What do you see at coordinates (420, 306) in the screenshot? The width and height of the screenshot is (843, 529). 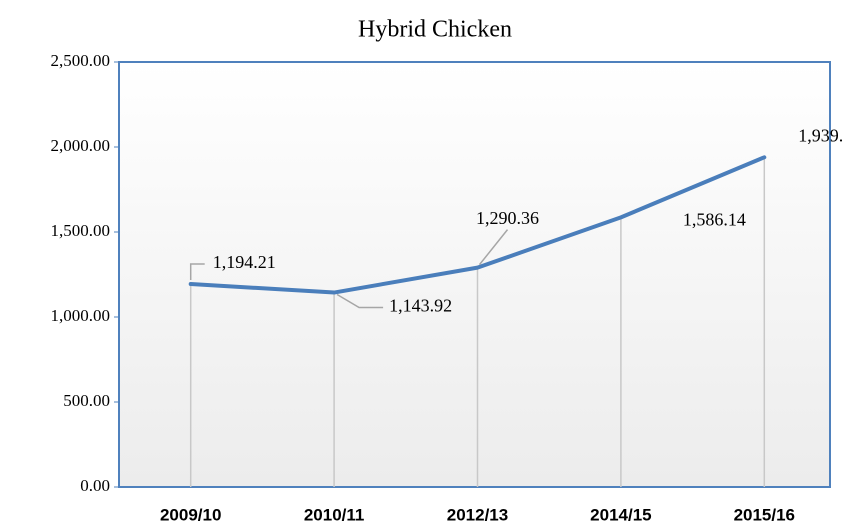 I see `data-label: 1,143.92` at bounding box center [420, 306].